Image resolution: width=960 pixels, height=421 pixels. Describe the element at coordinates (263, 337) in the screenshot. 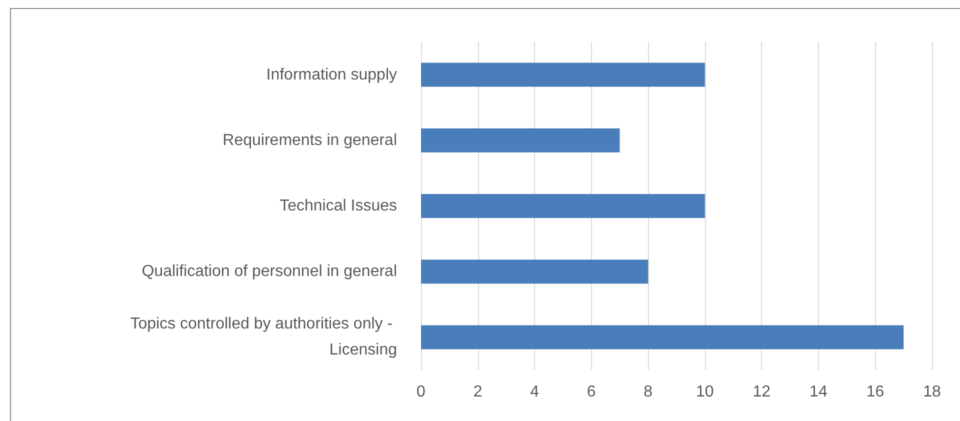

I see `y-tick-label: Topics controlled by authorities only - Licensing` at that location.